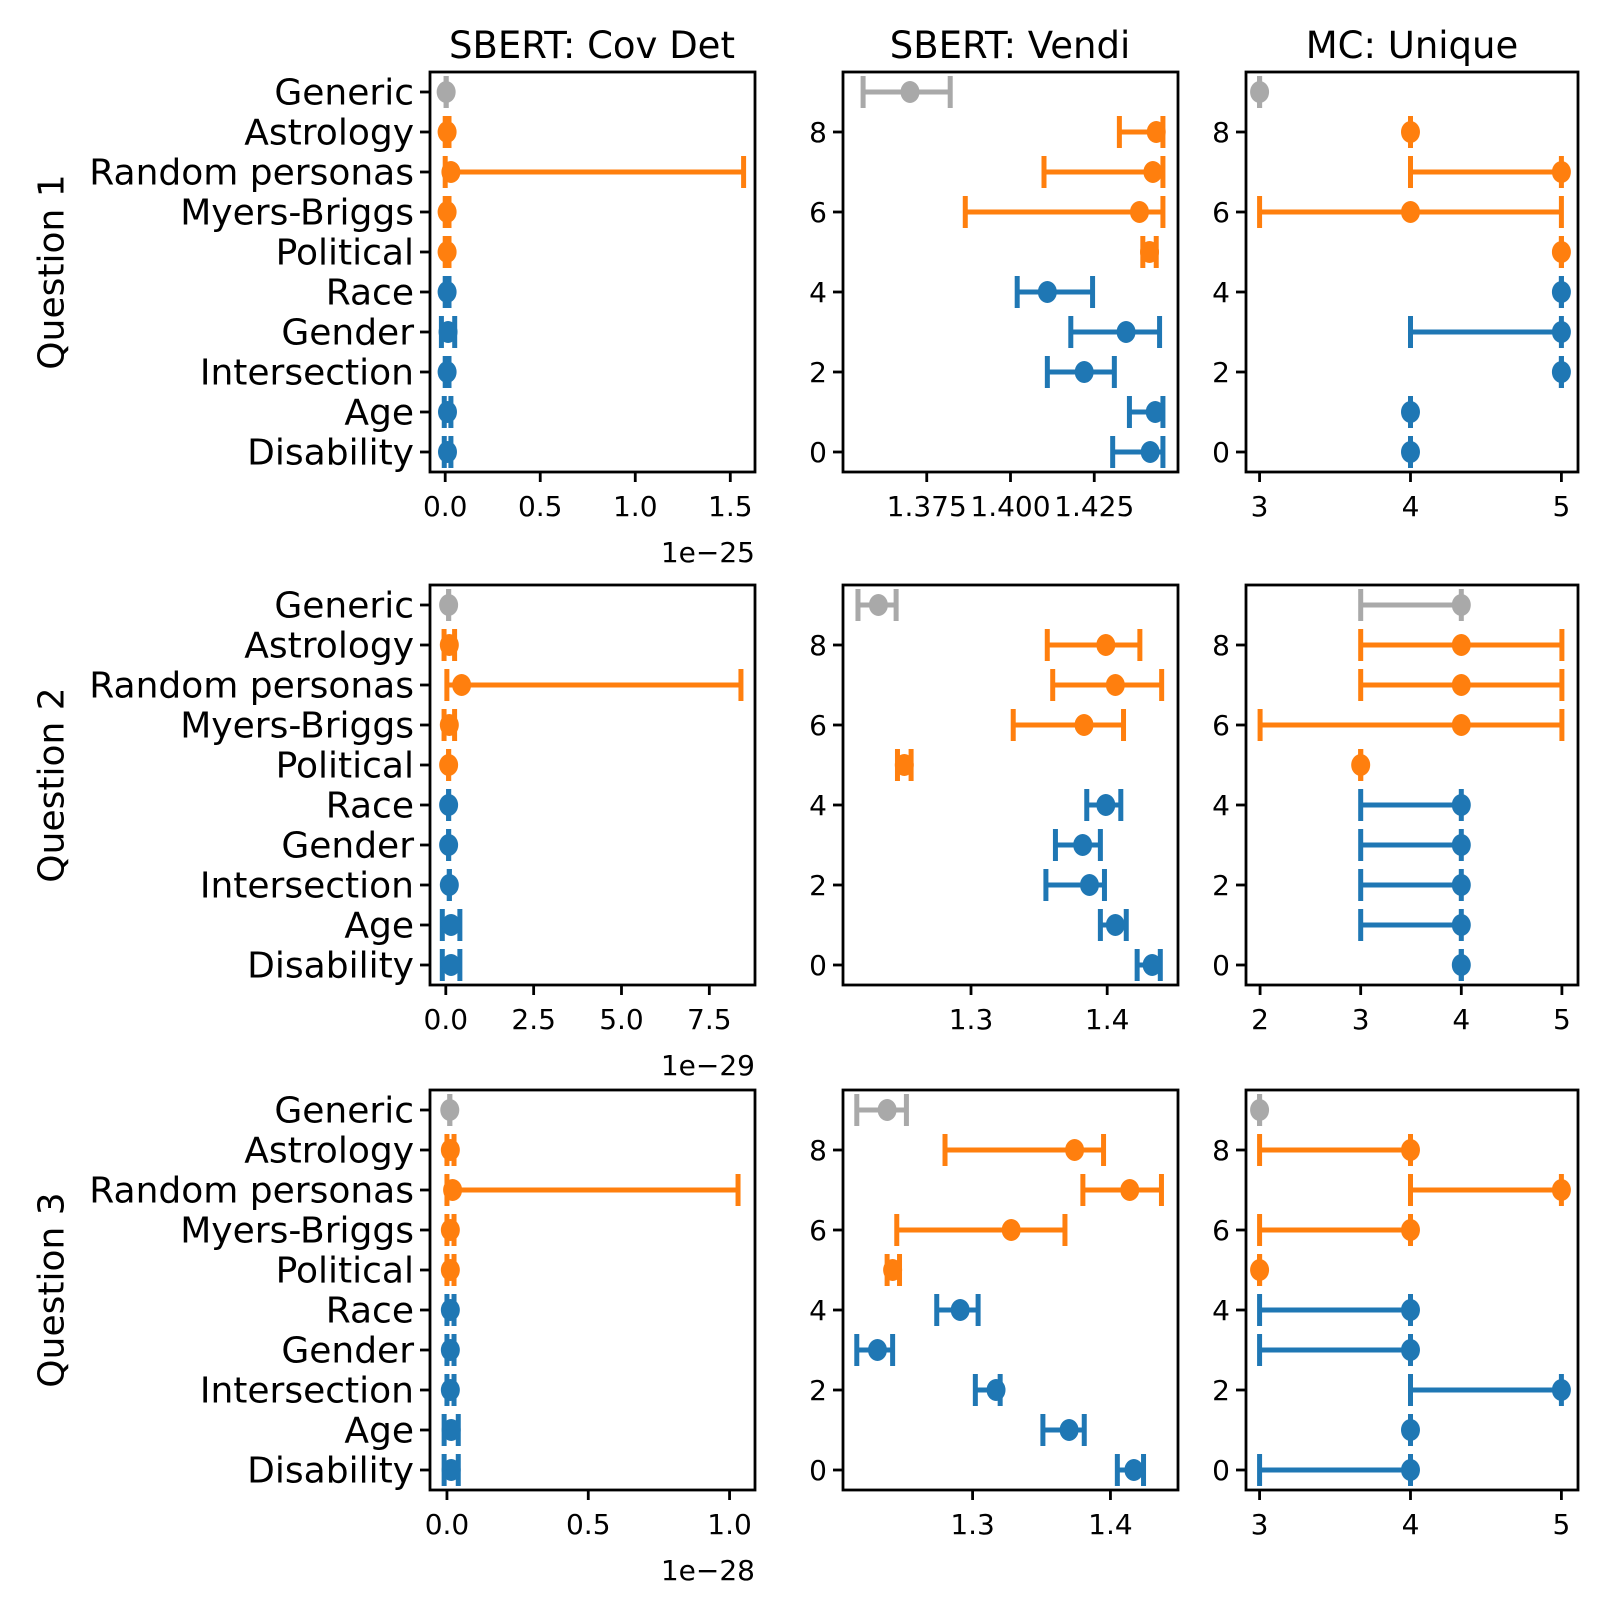  Describe the element at coordinates (451, 1430) in the screenshot. I see `series-age` at that location.